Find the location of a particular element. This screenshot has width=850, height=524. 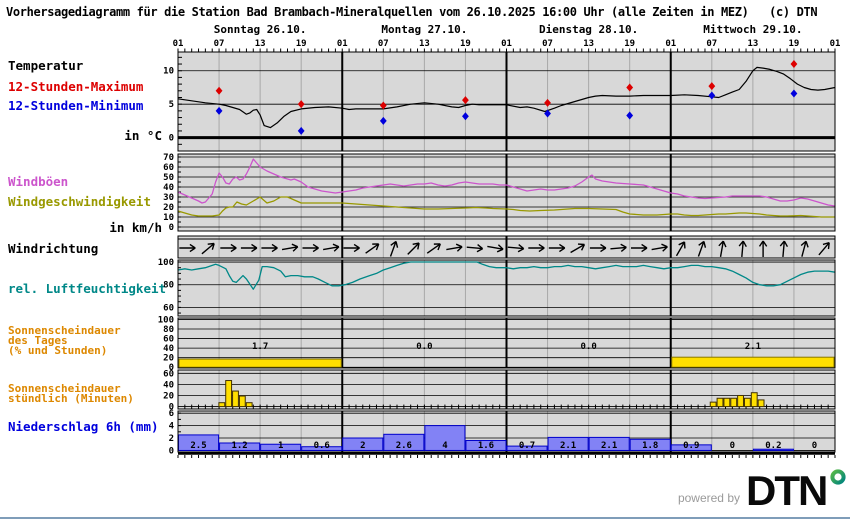

sunshine-daily-label-2: des Tages is located at coordinates (38, 340).